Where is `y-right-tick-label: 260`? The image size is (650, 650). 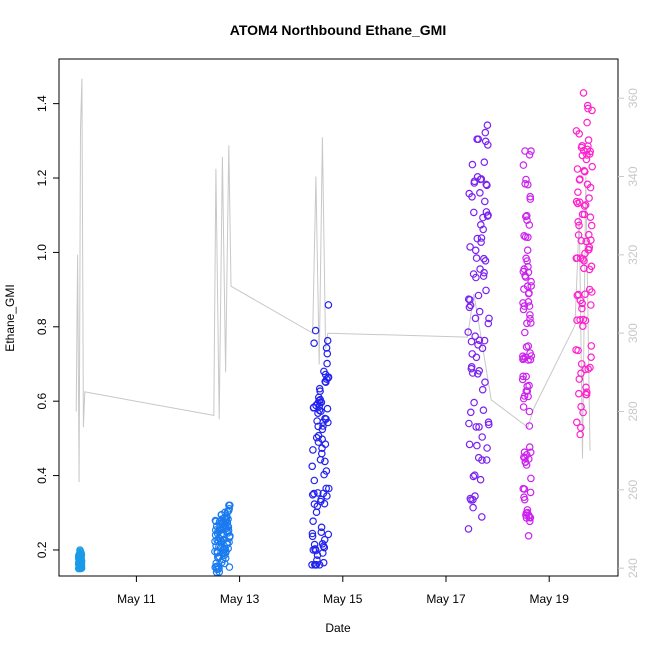
y-right-tick-label: 260 is located at coordinates (633, 490).